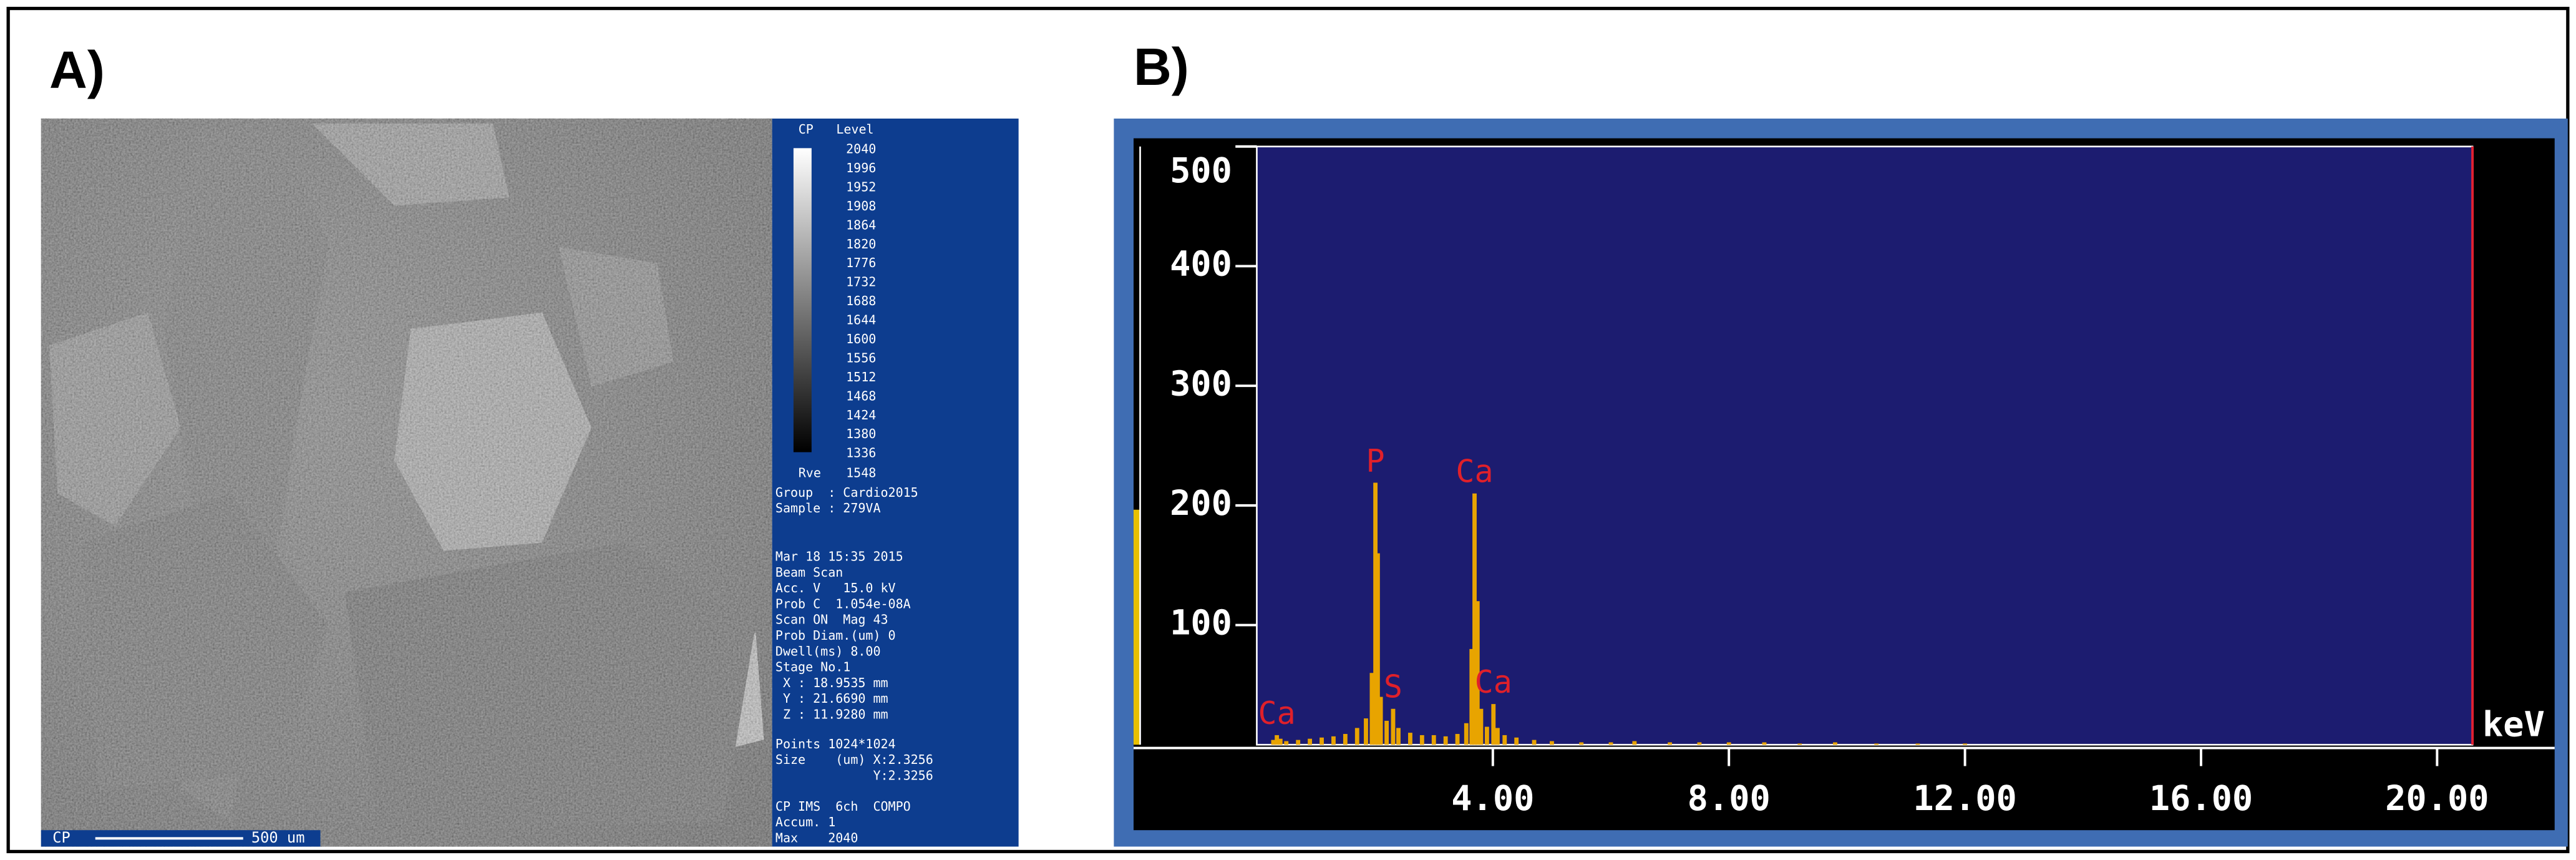 The image size is (2576, 860). Describe the element at coordinates (861, 282) in the screenshot. I see `level-value: 1732` at that location.